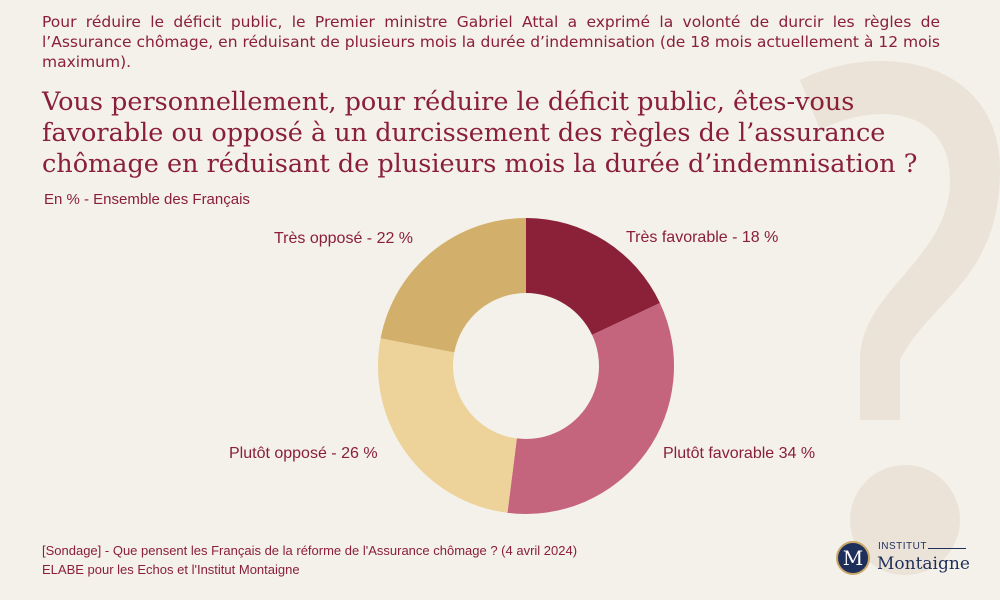  Describe the element at coordinates (902, 546) in the screenshot. I see `logo-institut-text: INSTITUT` at that location.